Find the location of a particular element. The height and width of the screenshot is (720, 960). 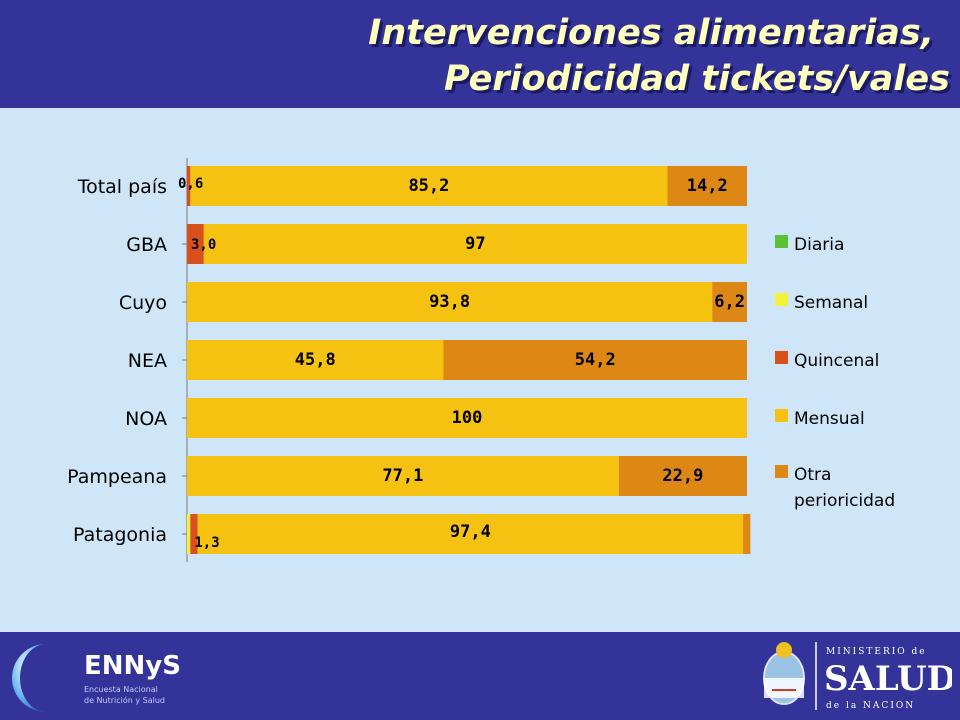

bar-cuyo-mensual is located at coordinates (450, 302).